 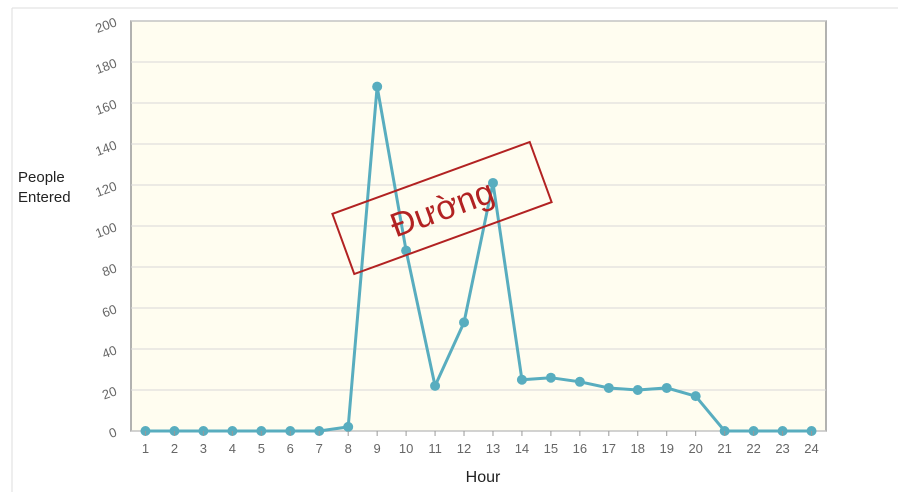 What do you see at coordinates (232, 448) in the screenshot?
I see `x-tick-label: 4` at bounding box center [232, 448].